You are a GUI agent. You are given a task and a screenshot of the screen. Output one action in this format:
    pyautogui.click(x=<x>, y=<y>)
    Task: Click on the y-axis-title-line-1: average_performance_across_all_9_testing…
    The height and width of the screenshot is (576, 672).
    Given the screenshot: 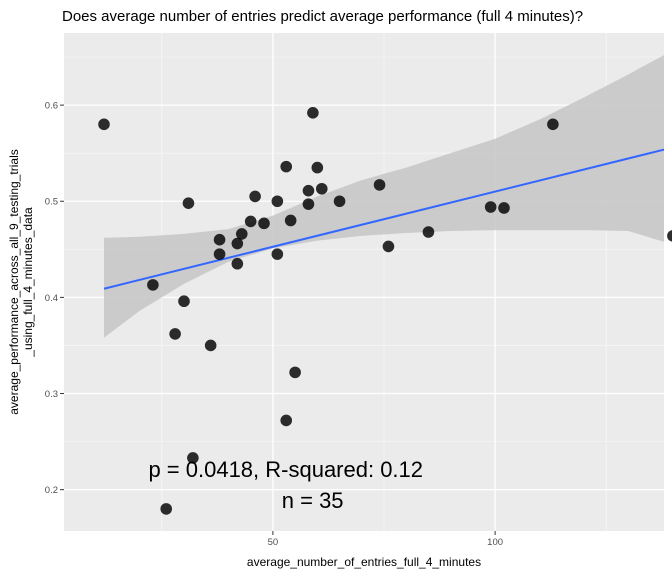 What is the action you would take?
    pyautogui.click(x=14, y=282)
    